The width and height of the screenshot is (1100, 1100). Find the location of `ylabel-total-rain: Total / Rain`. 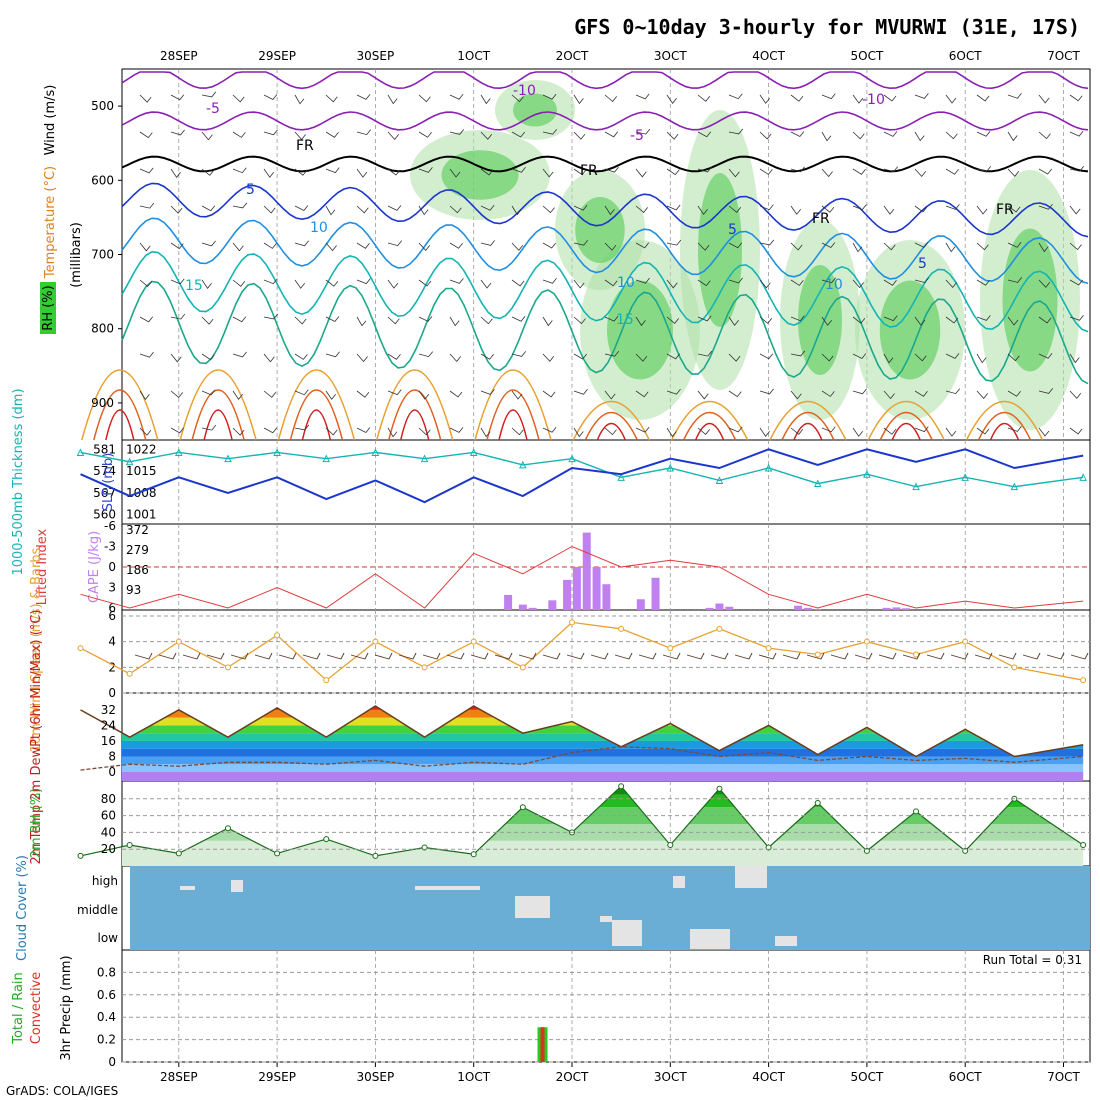

ylabel-total-rain: Total / Rain is located at coordinates (18, 1008).